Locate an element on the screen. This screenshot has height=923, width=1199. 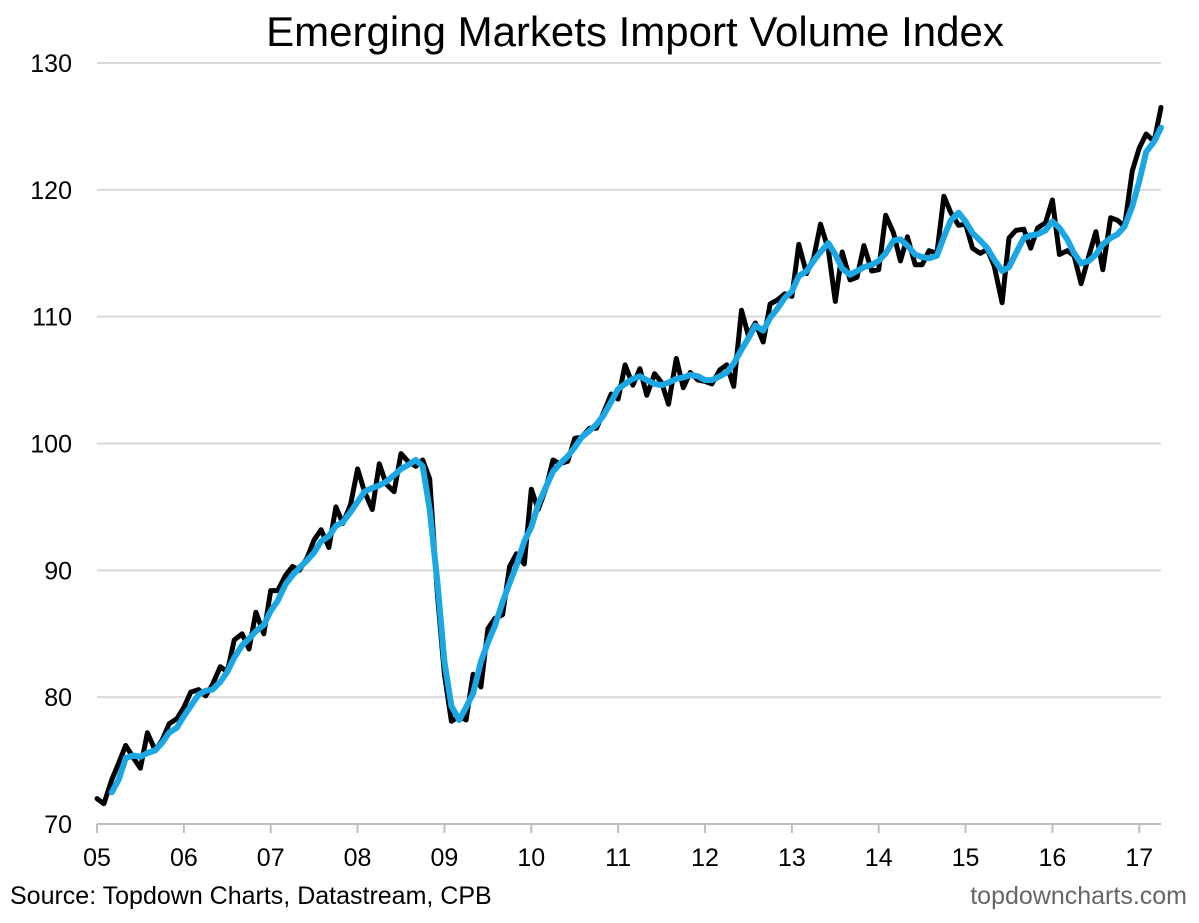
x-tick-label: 05 is located at coordinates (97, 858).